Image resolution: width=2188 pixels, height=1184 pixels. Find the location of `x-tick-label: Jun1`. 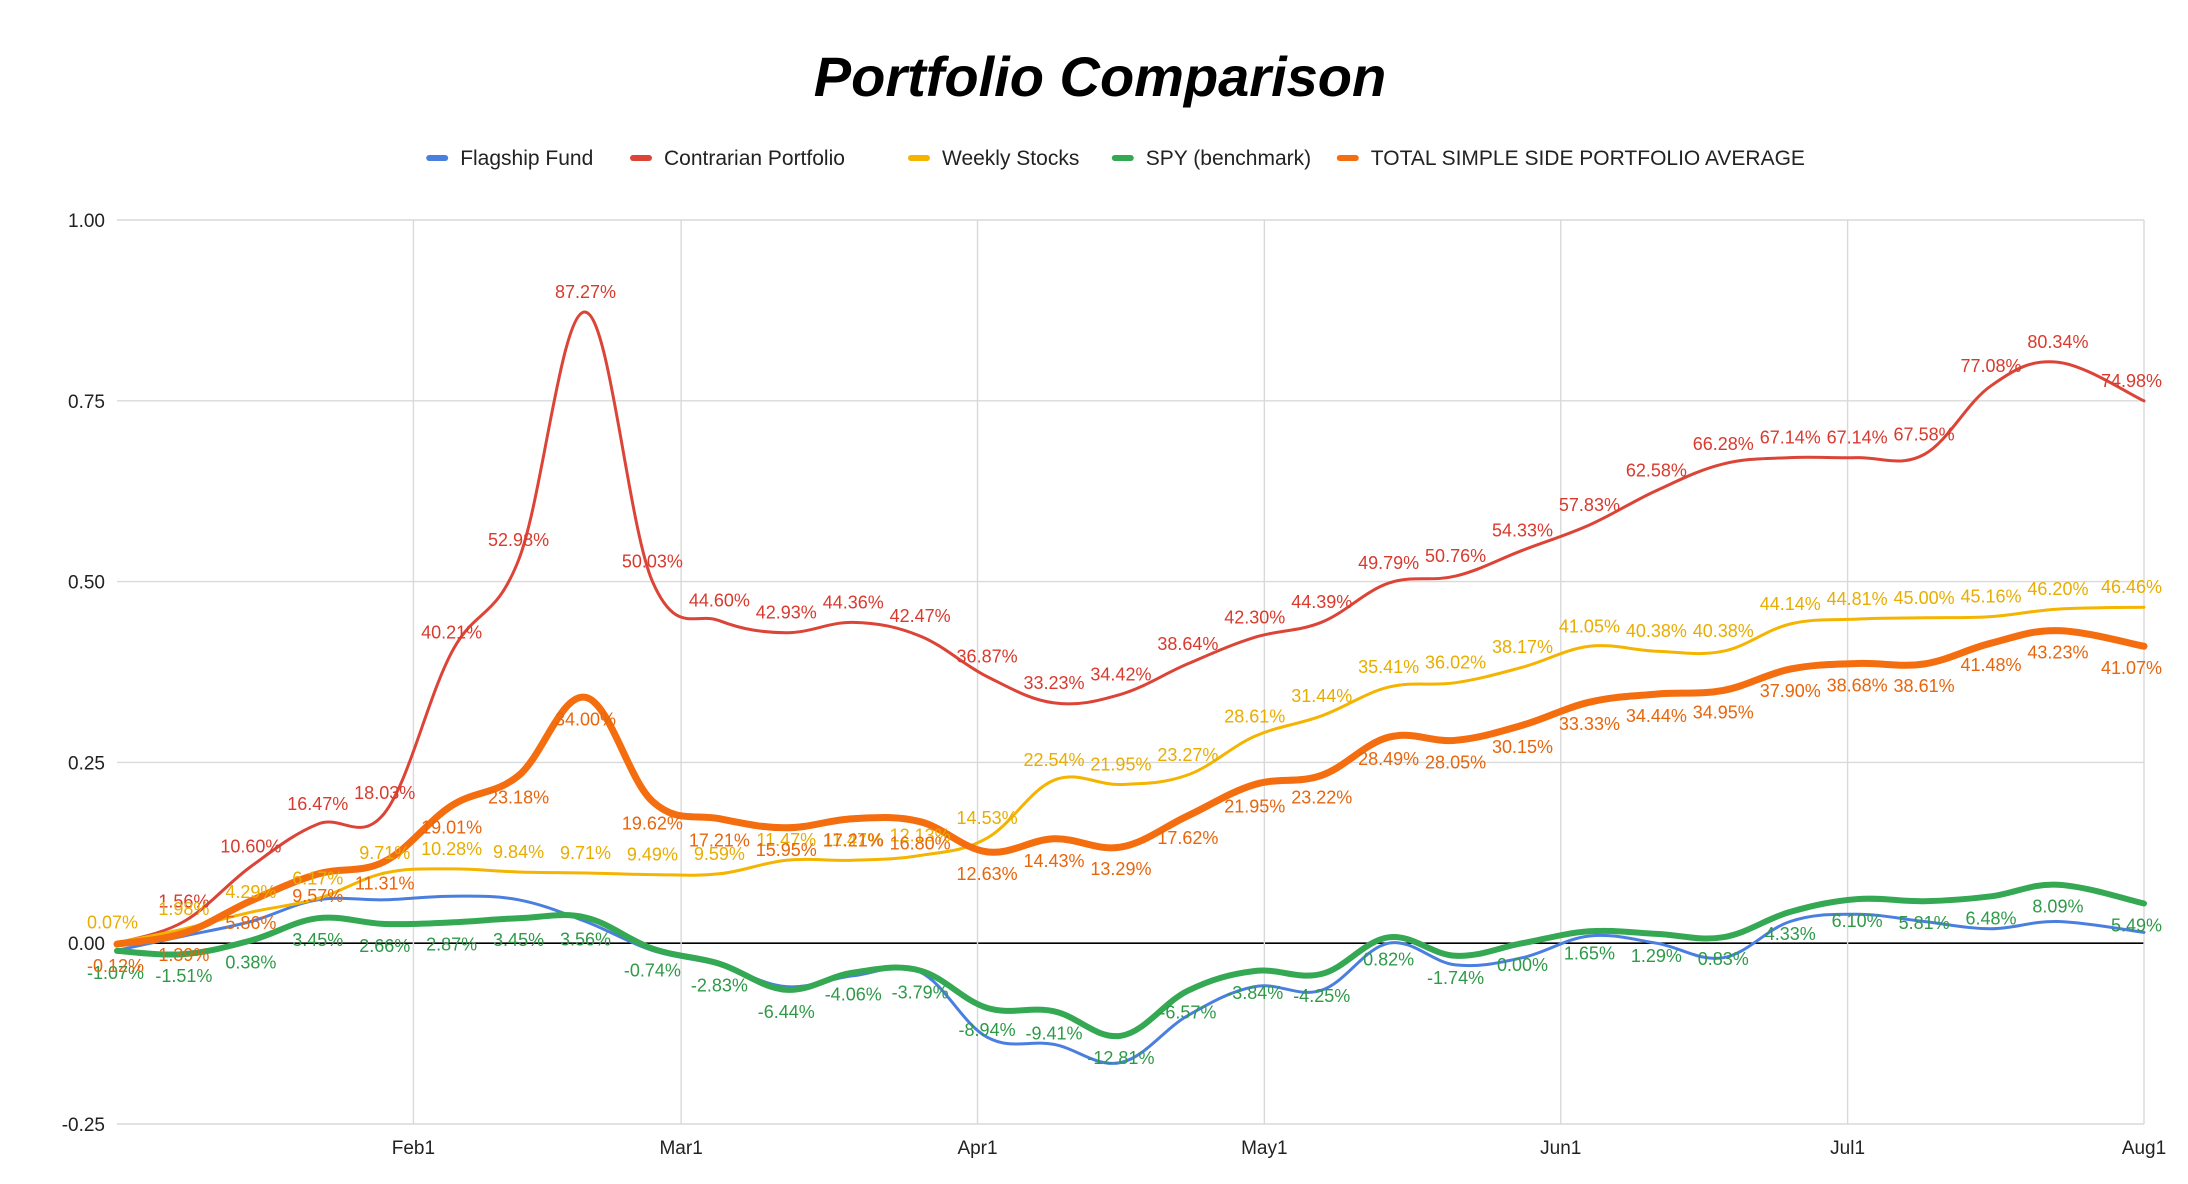

x-tick-label: Jun1 is located at coordinates (1560, 1148).